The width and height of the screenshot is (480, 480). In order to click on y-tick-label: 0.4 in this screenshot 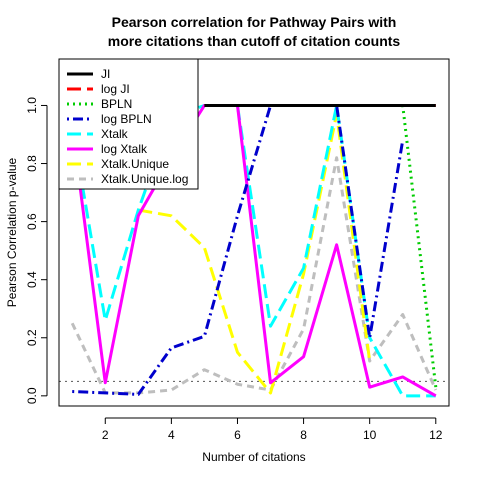, I will do `click(32, 279)`.